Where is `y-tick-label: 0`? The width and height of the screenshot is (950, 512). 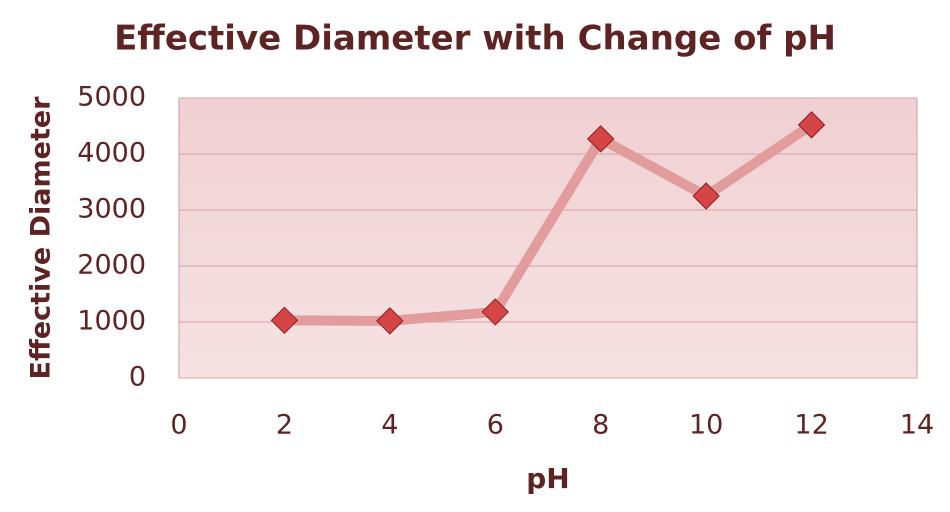
y-tick-label: 0 is located at coordinates (137, 377).